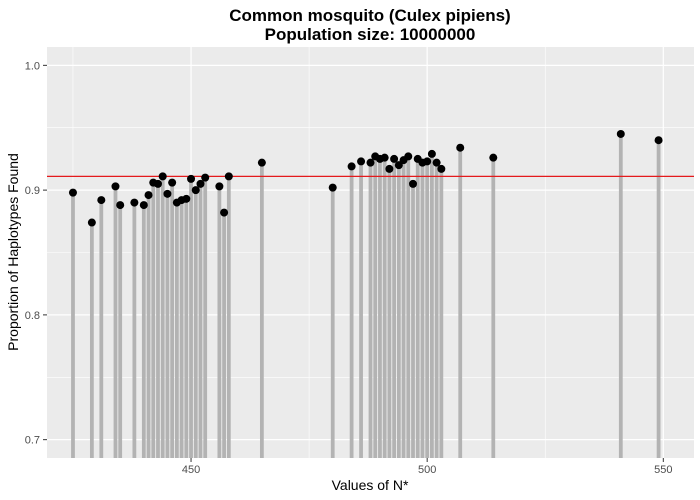  I want to click on y-tick-label: 0.8, so click(32, 316).